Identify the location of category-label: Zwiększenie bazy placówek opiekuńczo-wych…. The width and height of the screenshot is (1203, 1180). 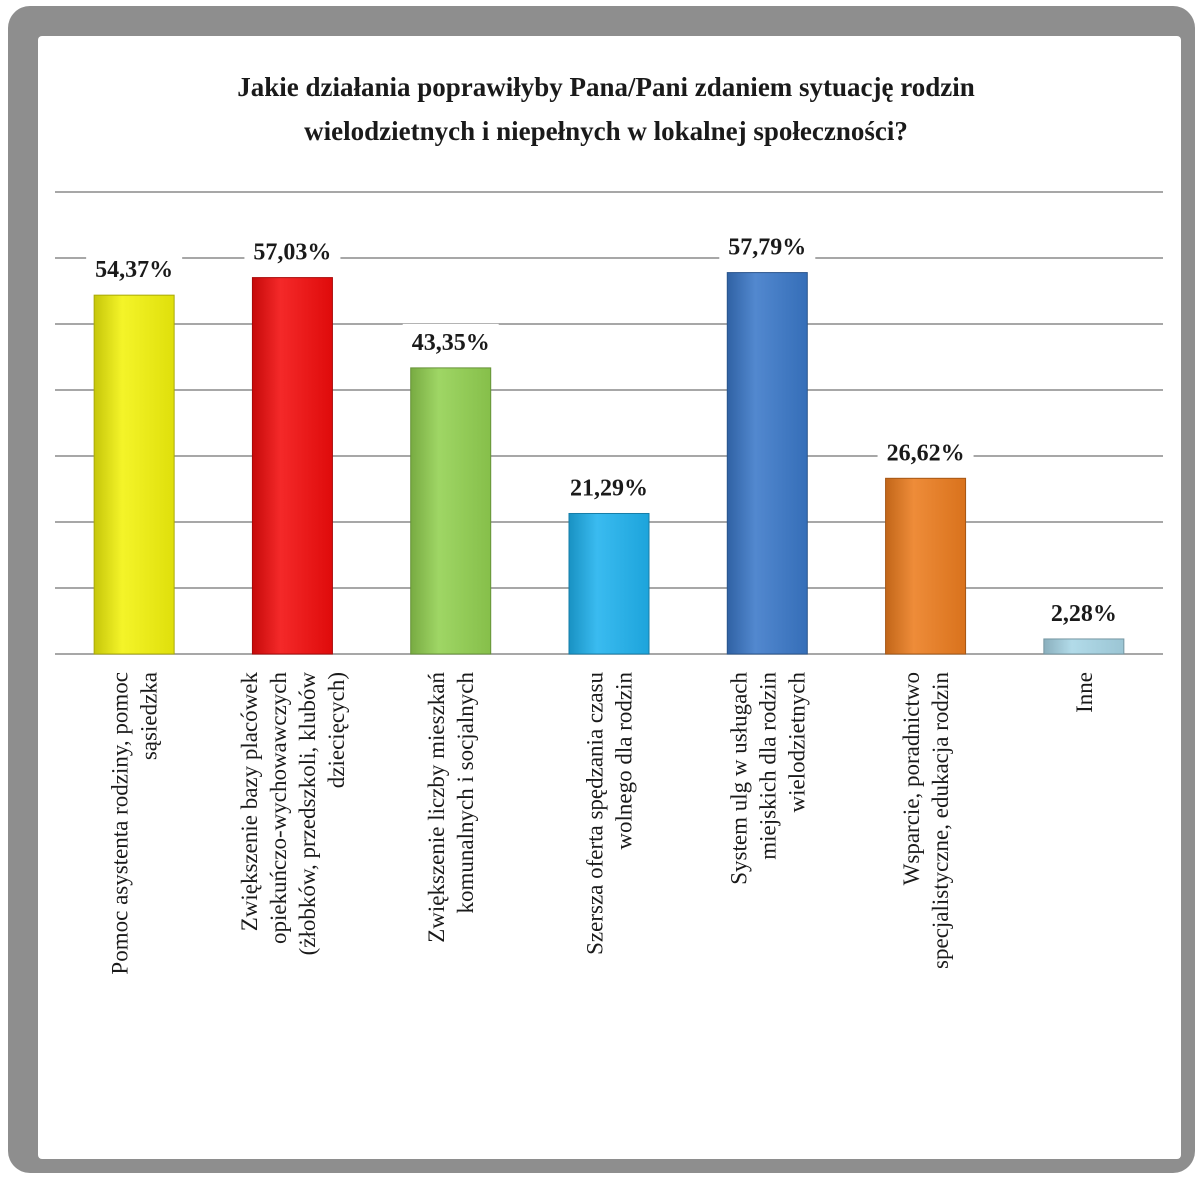
(293, 814).